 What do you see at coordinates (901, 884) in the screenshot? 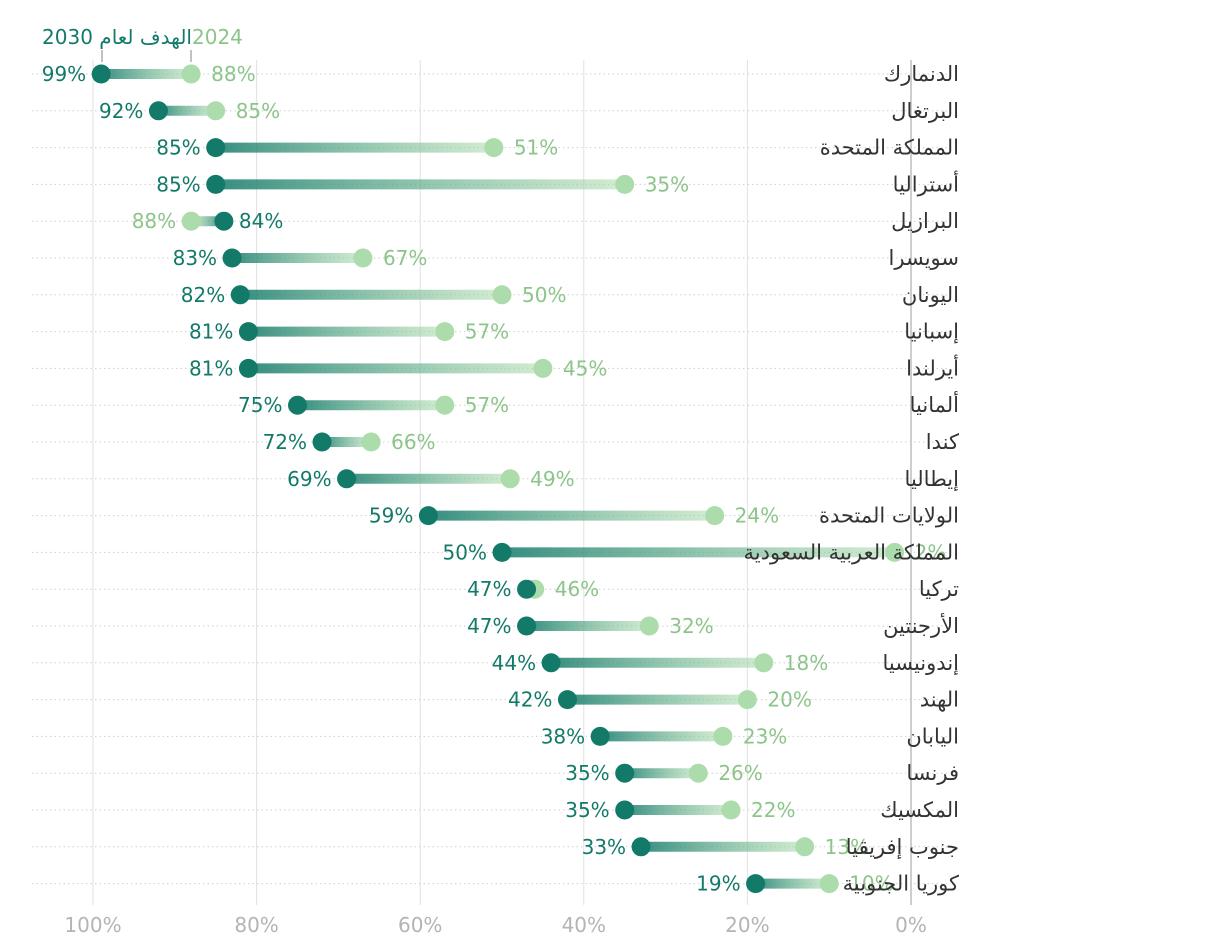
I see `country-label: كوريا الجنوبية` at bounding box center [901, 884].